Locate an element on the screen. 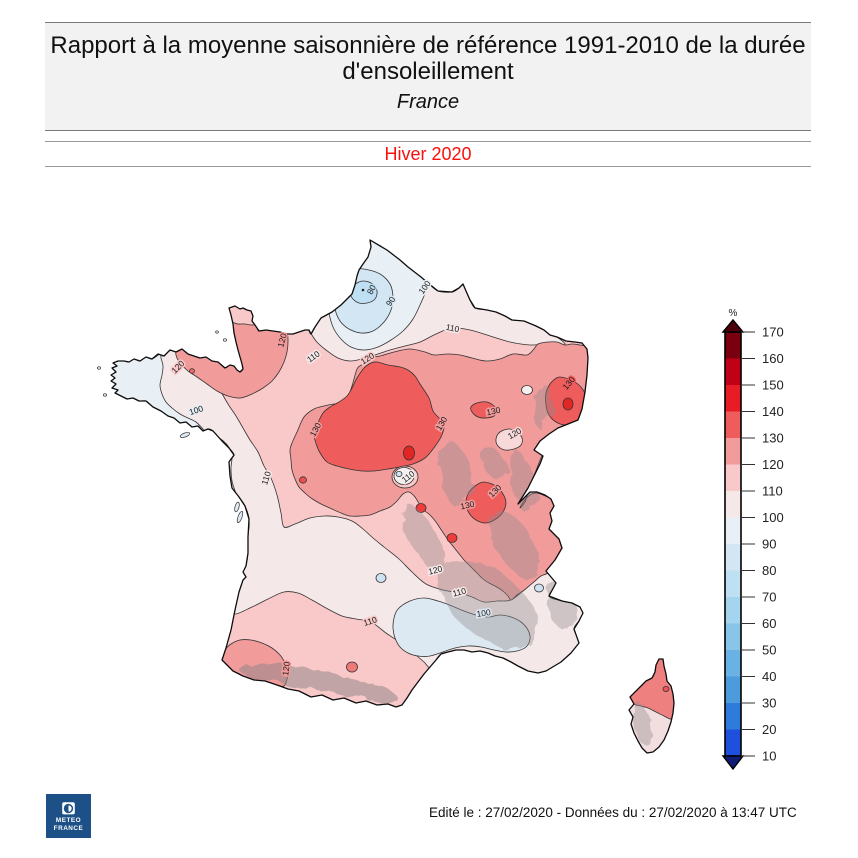 This screenshot has width=858, height=858. svg-text: 150 is located at coordinates (773, 385).